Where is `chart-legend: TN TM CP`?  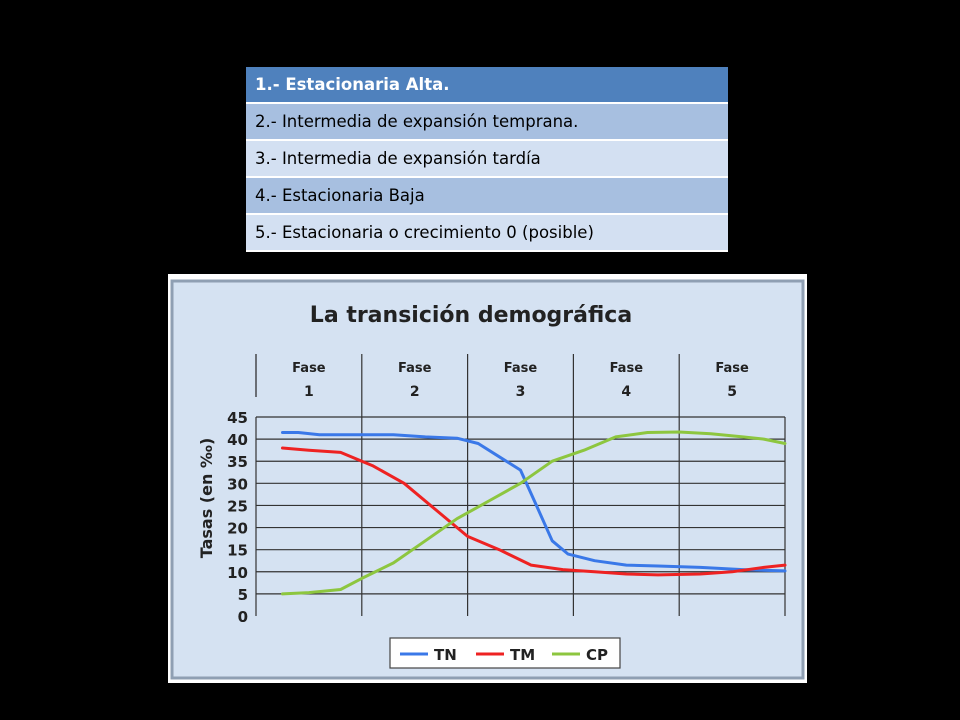
chart-legend: TN TM CP is located at coordinates (504, 655).